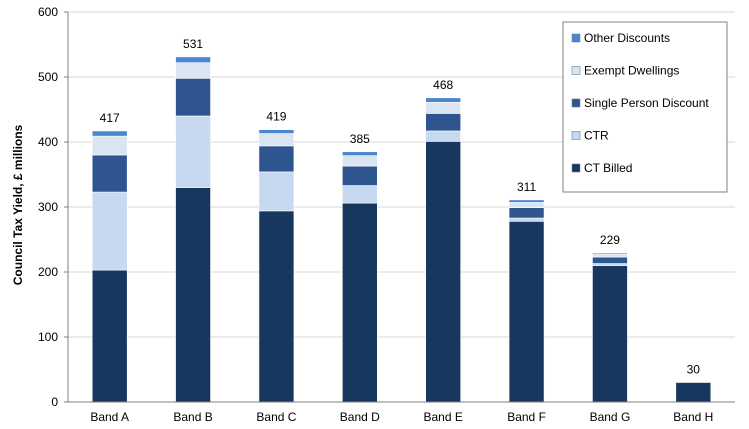 The image size is (749, 429). I want to click on legend-label: CT Billed, so click(608, 168).